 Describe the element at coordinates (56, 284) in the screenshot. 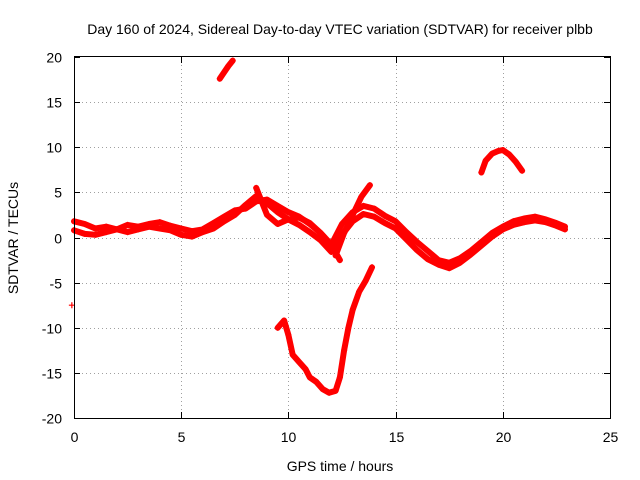

I see `y-tick-label: -5` at that location.